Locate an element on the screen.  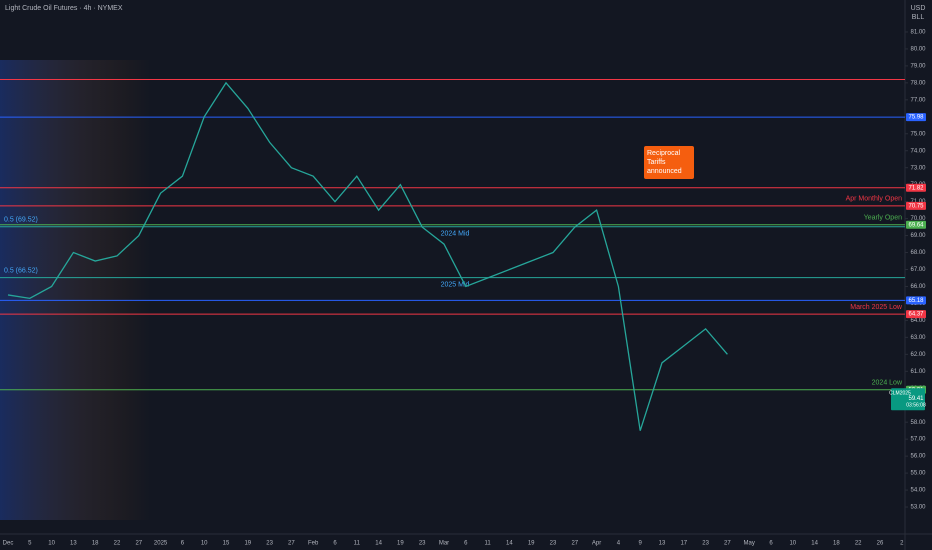
y-tick-label: 73.00 is located at coordinates (918, 168).